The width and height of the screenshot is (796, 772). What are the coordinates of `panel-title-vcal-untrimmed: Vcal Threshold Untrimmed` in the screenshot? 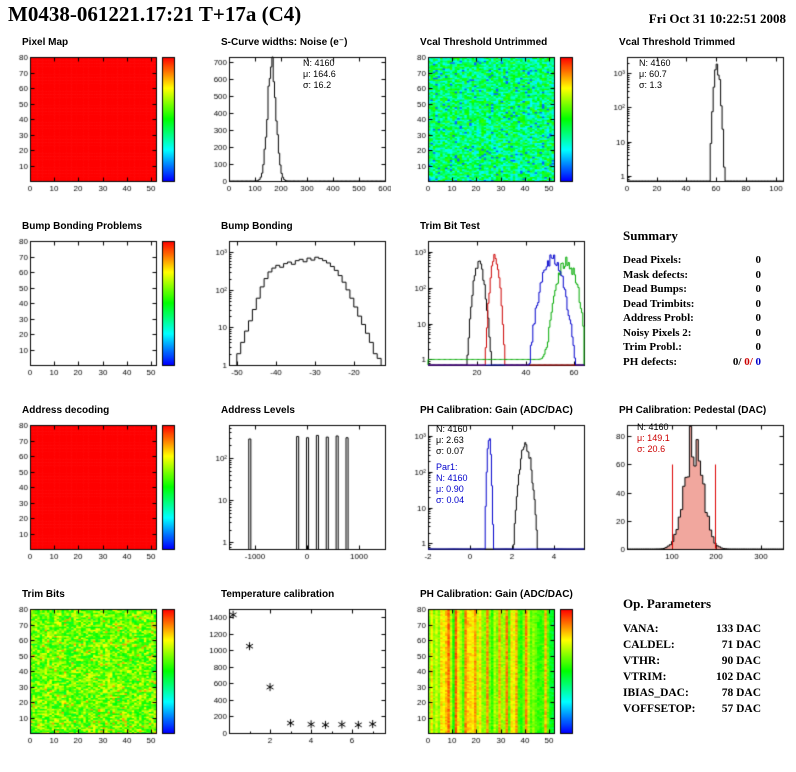 It's located at (484, 42).